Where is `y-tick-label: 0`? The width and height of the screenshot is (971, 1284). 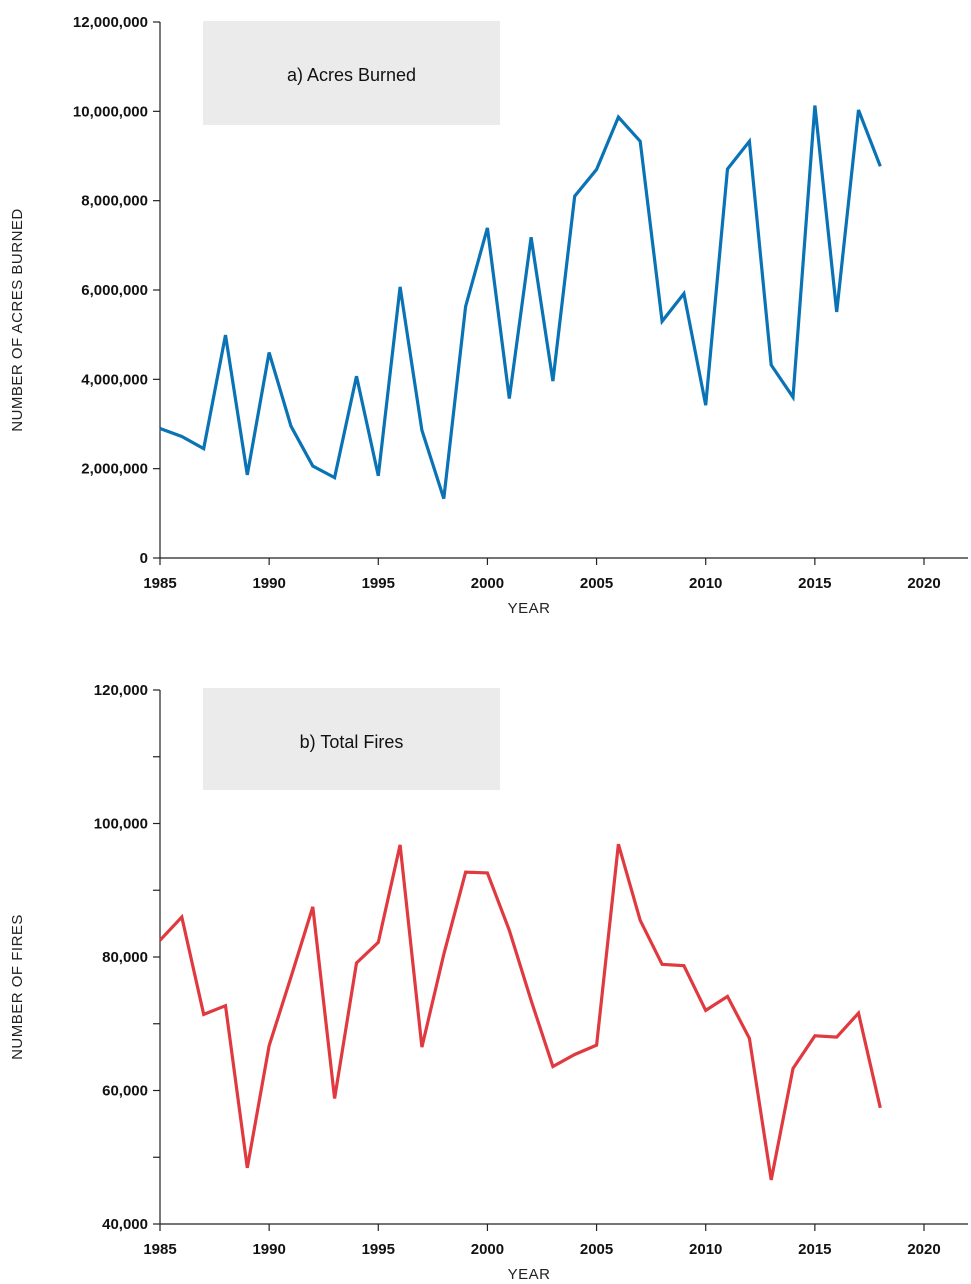
y-tick-label: 0 is located at coordinates (144, 558).